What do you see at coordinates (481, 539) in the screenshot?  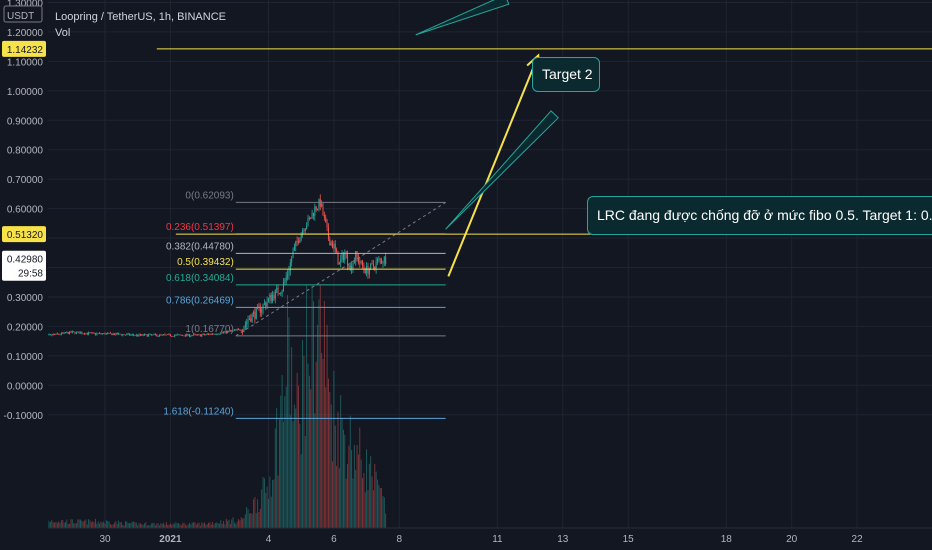 I see `time-axis: 30 2021 4 6 8 11 13 15 18 20 22` at bounding box center [481, 539].